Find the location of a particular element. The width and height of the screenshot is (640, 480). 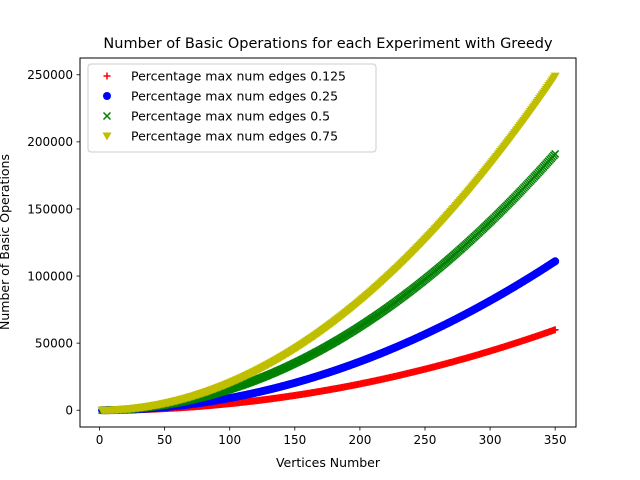

y-tick-label: 100000 is located at coordinates (50, 276).